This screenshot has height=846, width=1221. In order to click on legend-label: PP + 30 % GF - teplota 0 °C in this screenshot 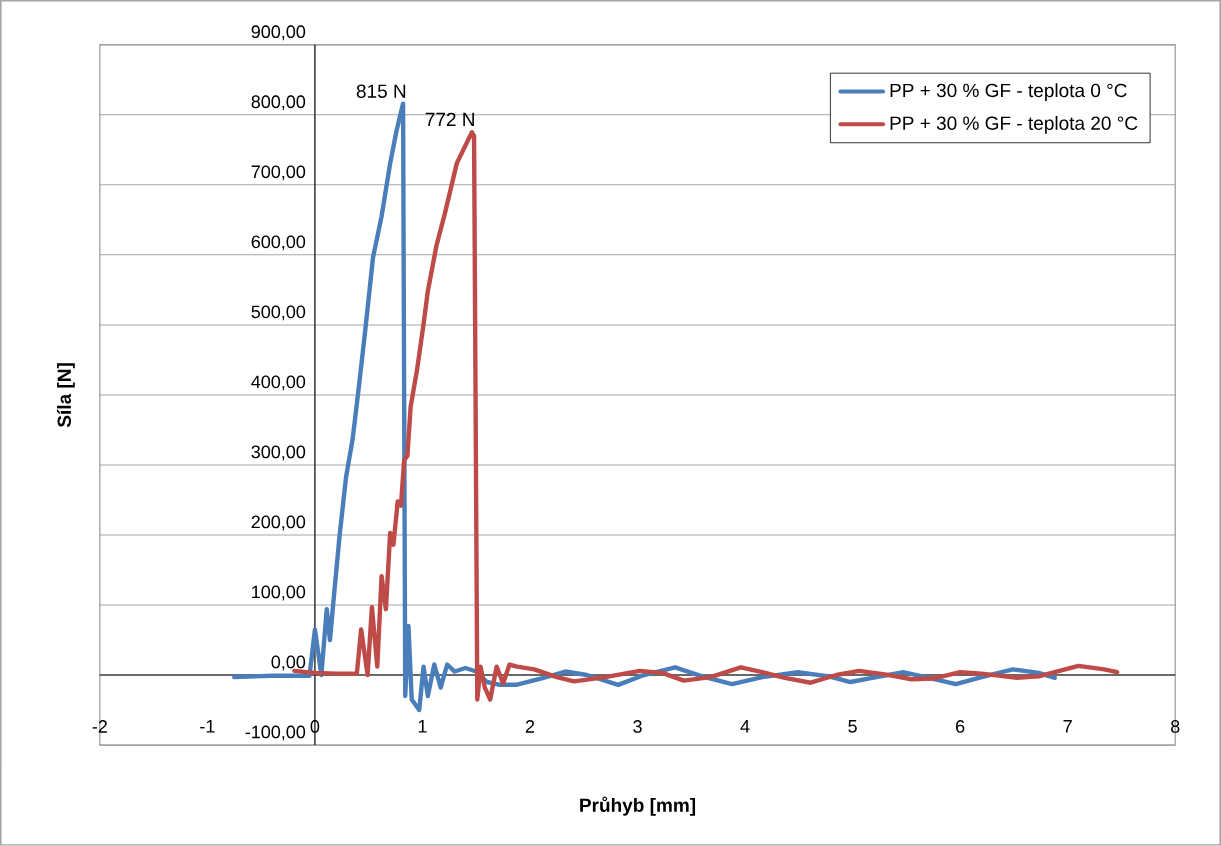, I will do `click(1008, 92)`.